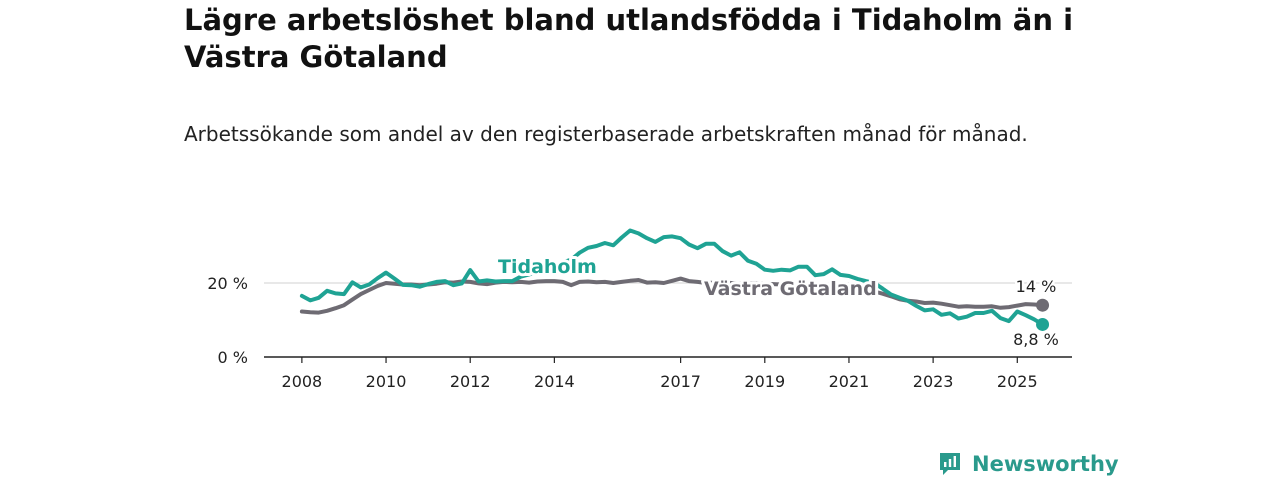 This screenshot has height=480, width=1280. I want to click on x-tick-label: 2012, so click(470, 381).